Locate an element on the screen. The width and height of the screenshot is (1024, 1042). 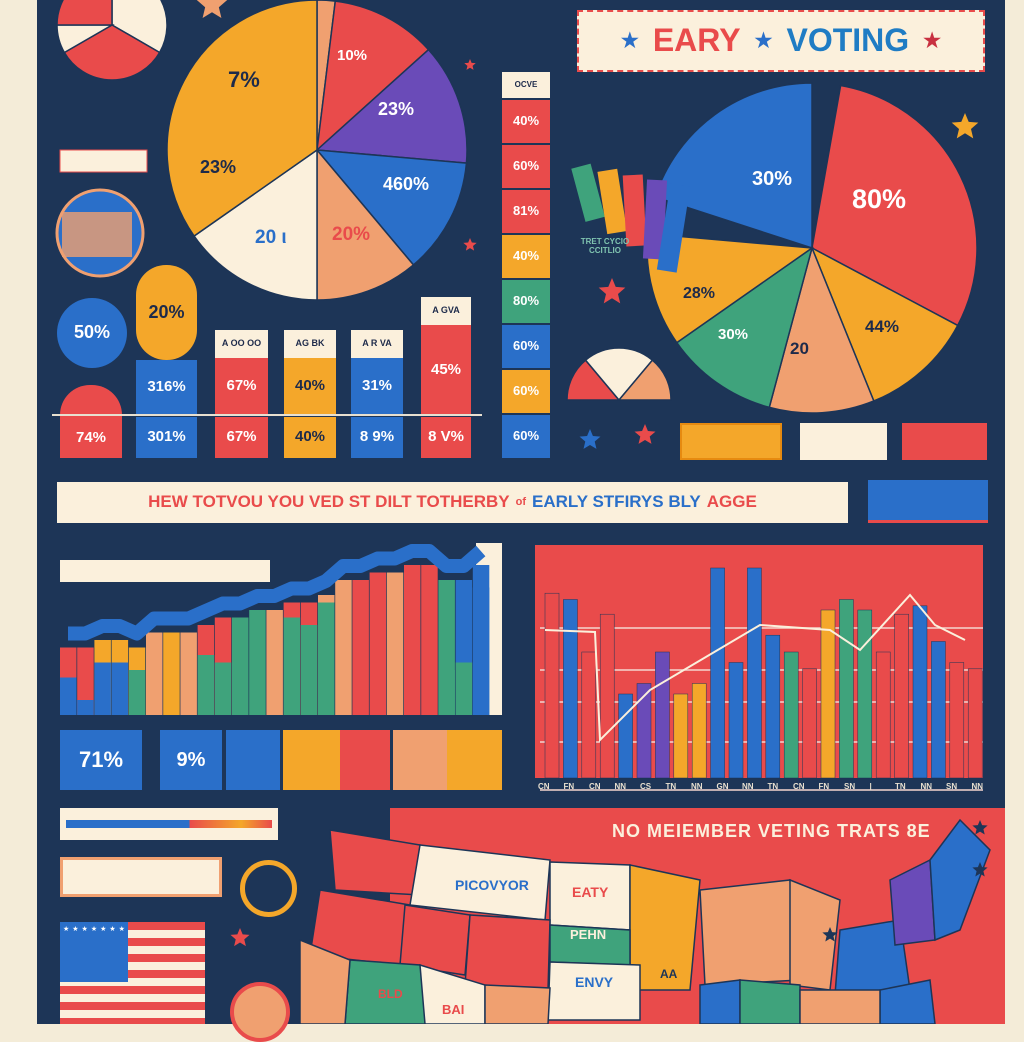
pie-label: 7% is located at coordinates (244, 79).